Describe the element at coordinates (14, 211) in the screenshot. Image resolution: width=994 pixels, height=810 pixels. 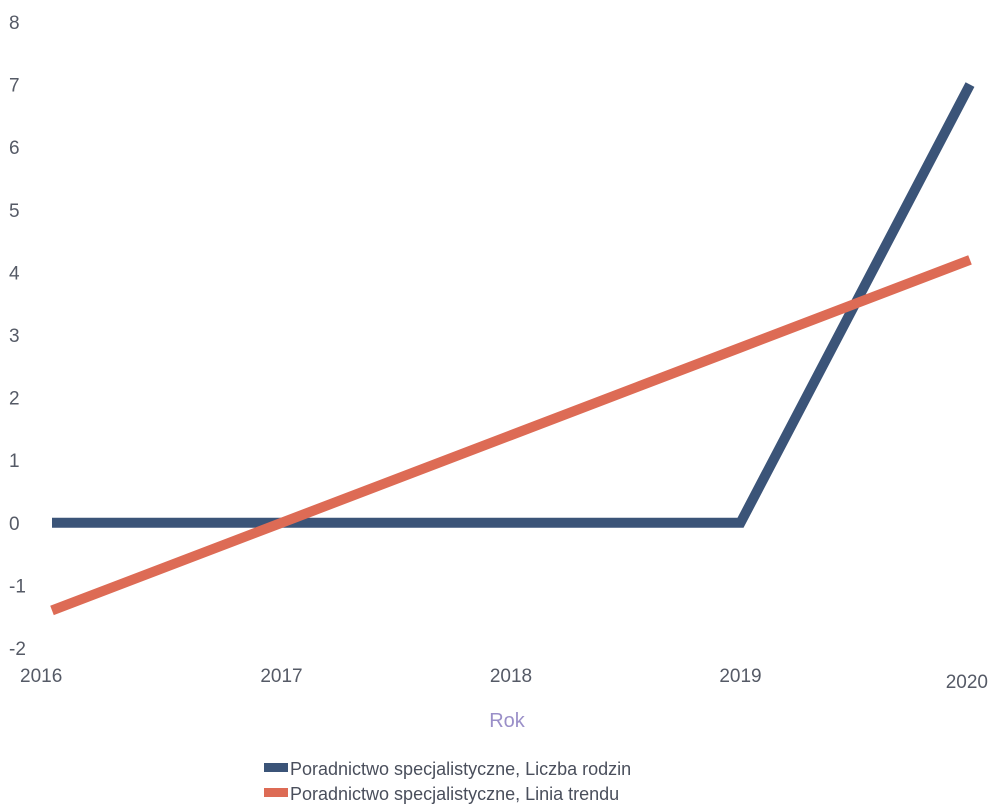
I see `y-tick-label: 5` at that location.